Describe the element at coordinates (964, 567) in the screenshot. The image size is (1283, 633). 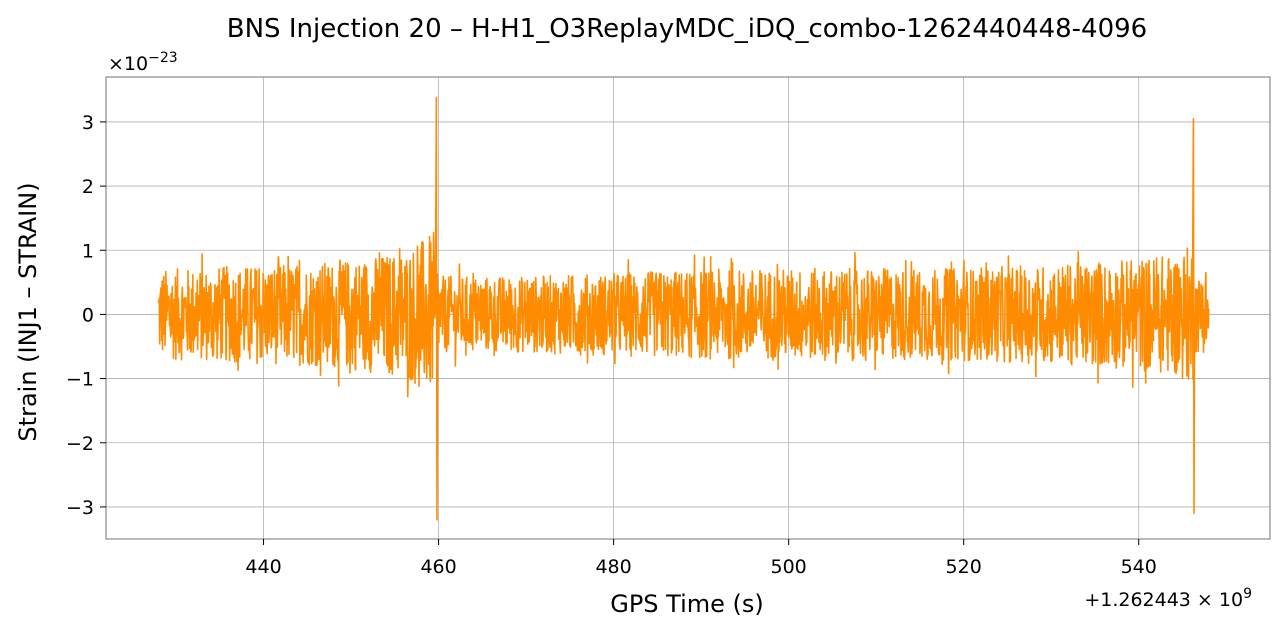
I see `x-tick-label: 520` at that location.